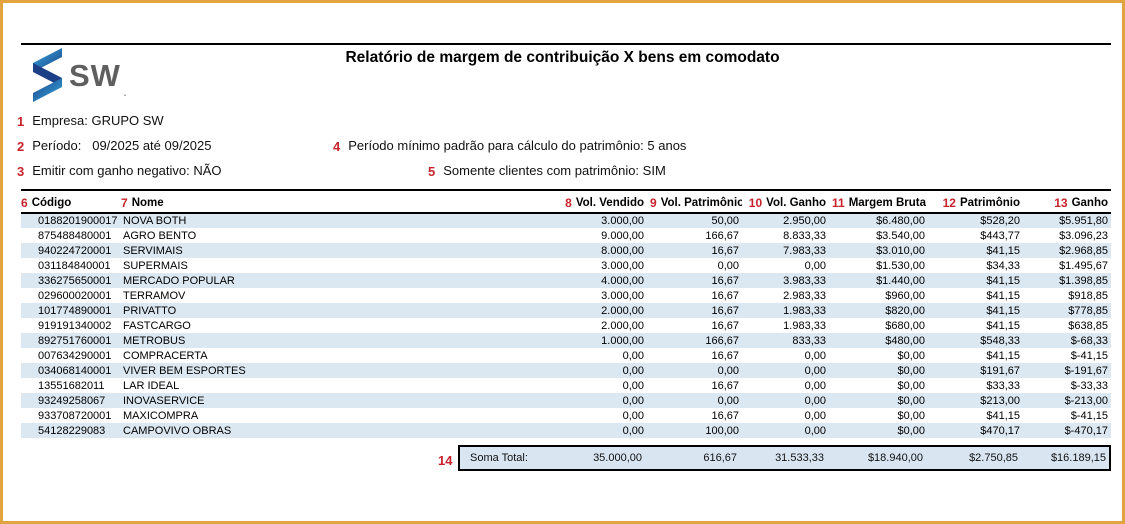  Describe the element at coordinates (1000, 340) in the screenshot. I see `cell-patrimonio: $548,33` at that location.